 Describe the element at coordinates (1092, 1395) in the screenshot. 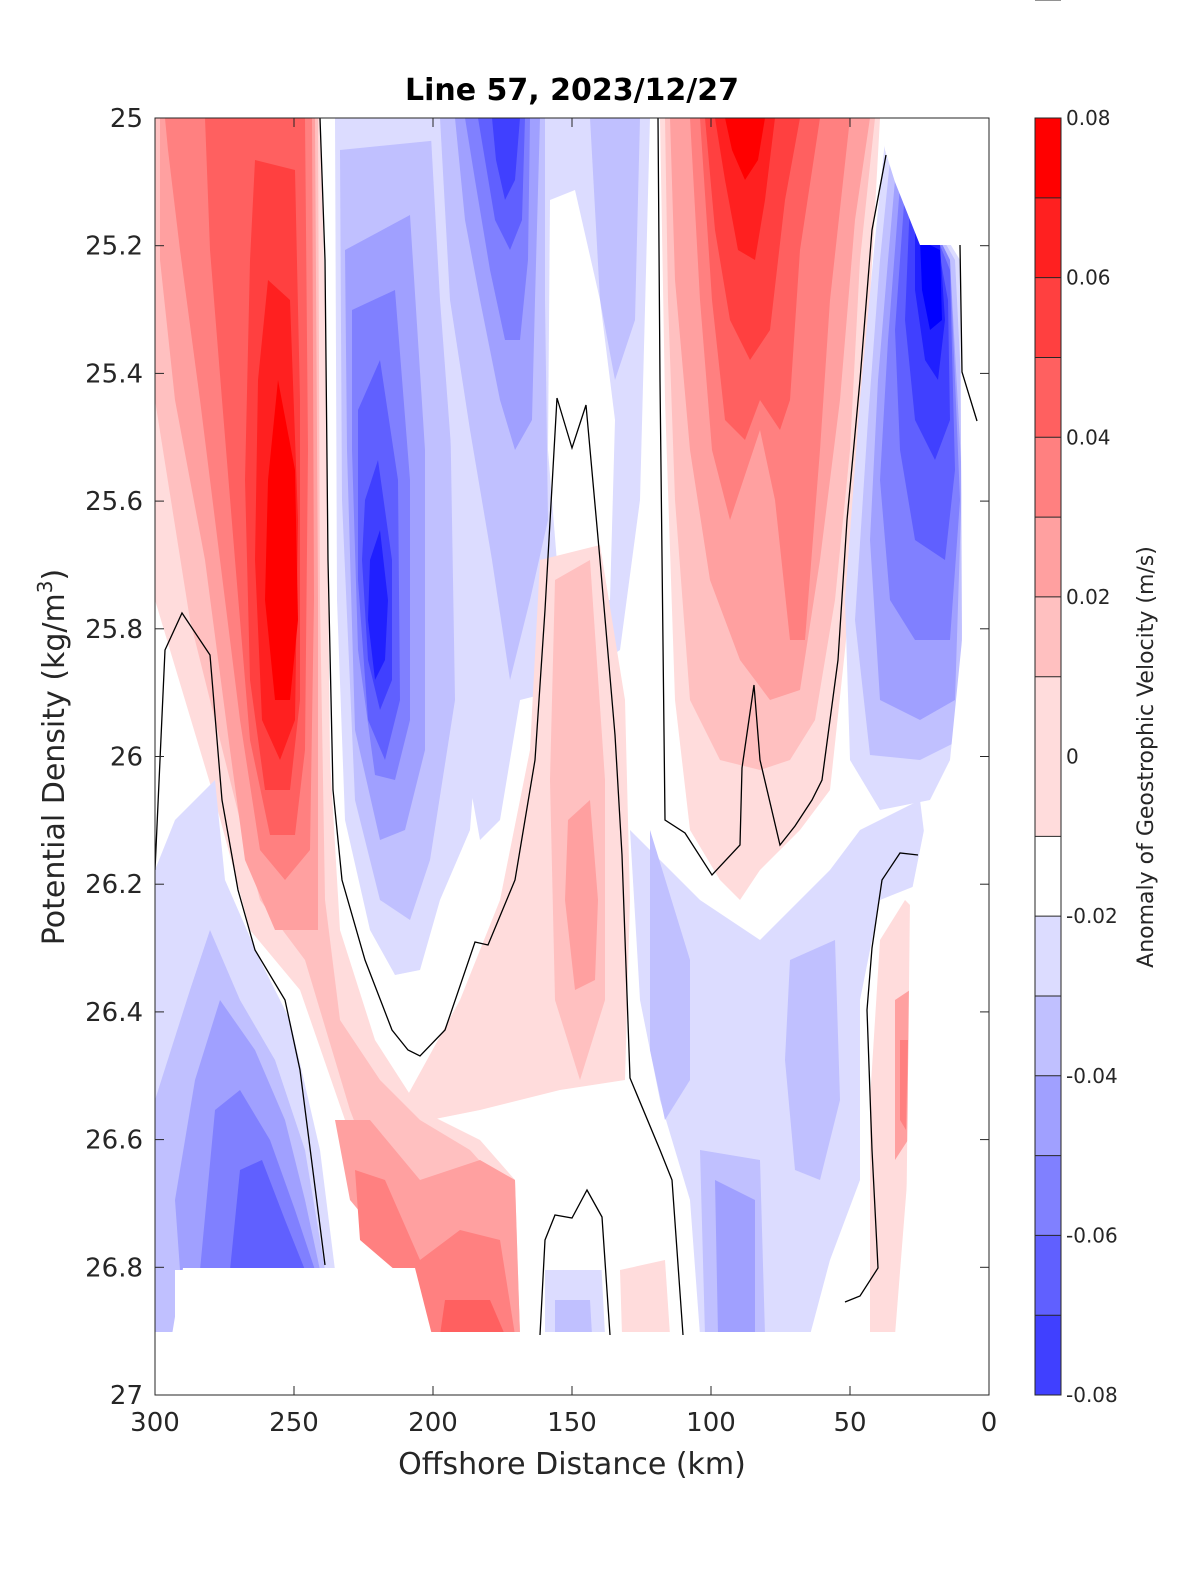

I see `colorbar-tick-label: -0.08` at that location.